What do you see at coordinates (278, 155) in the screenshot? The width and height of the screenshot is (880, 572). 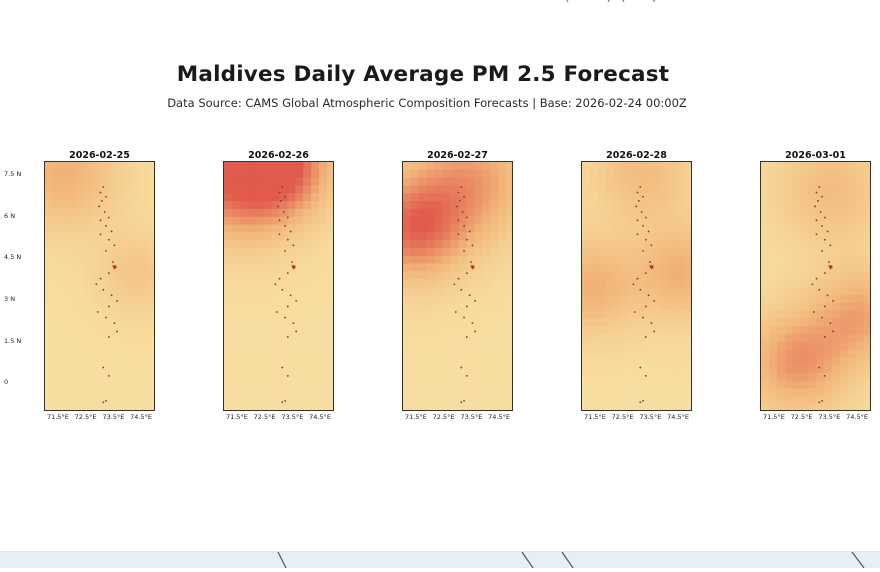 I see `panel-date-label: 2026-02-26` at bounding box center [278, 155].